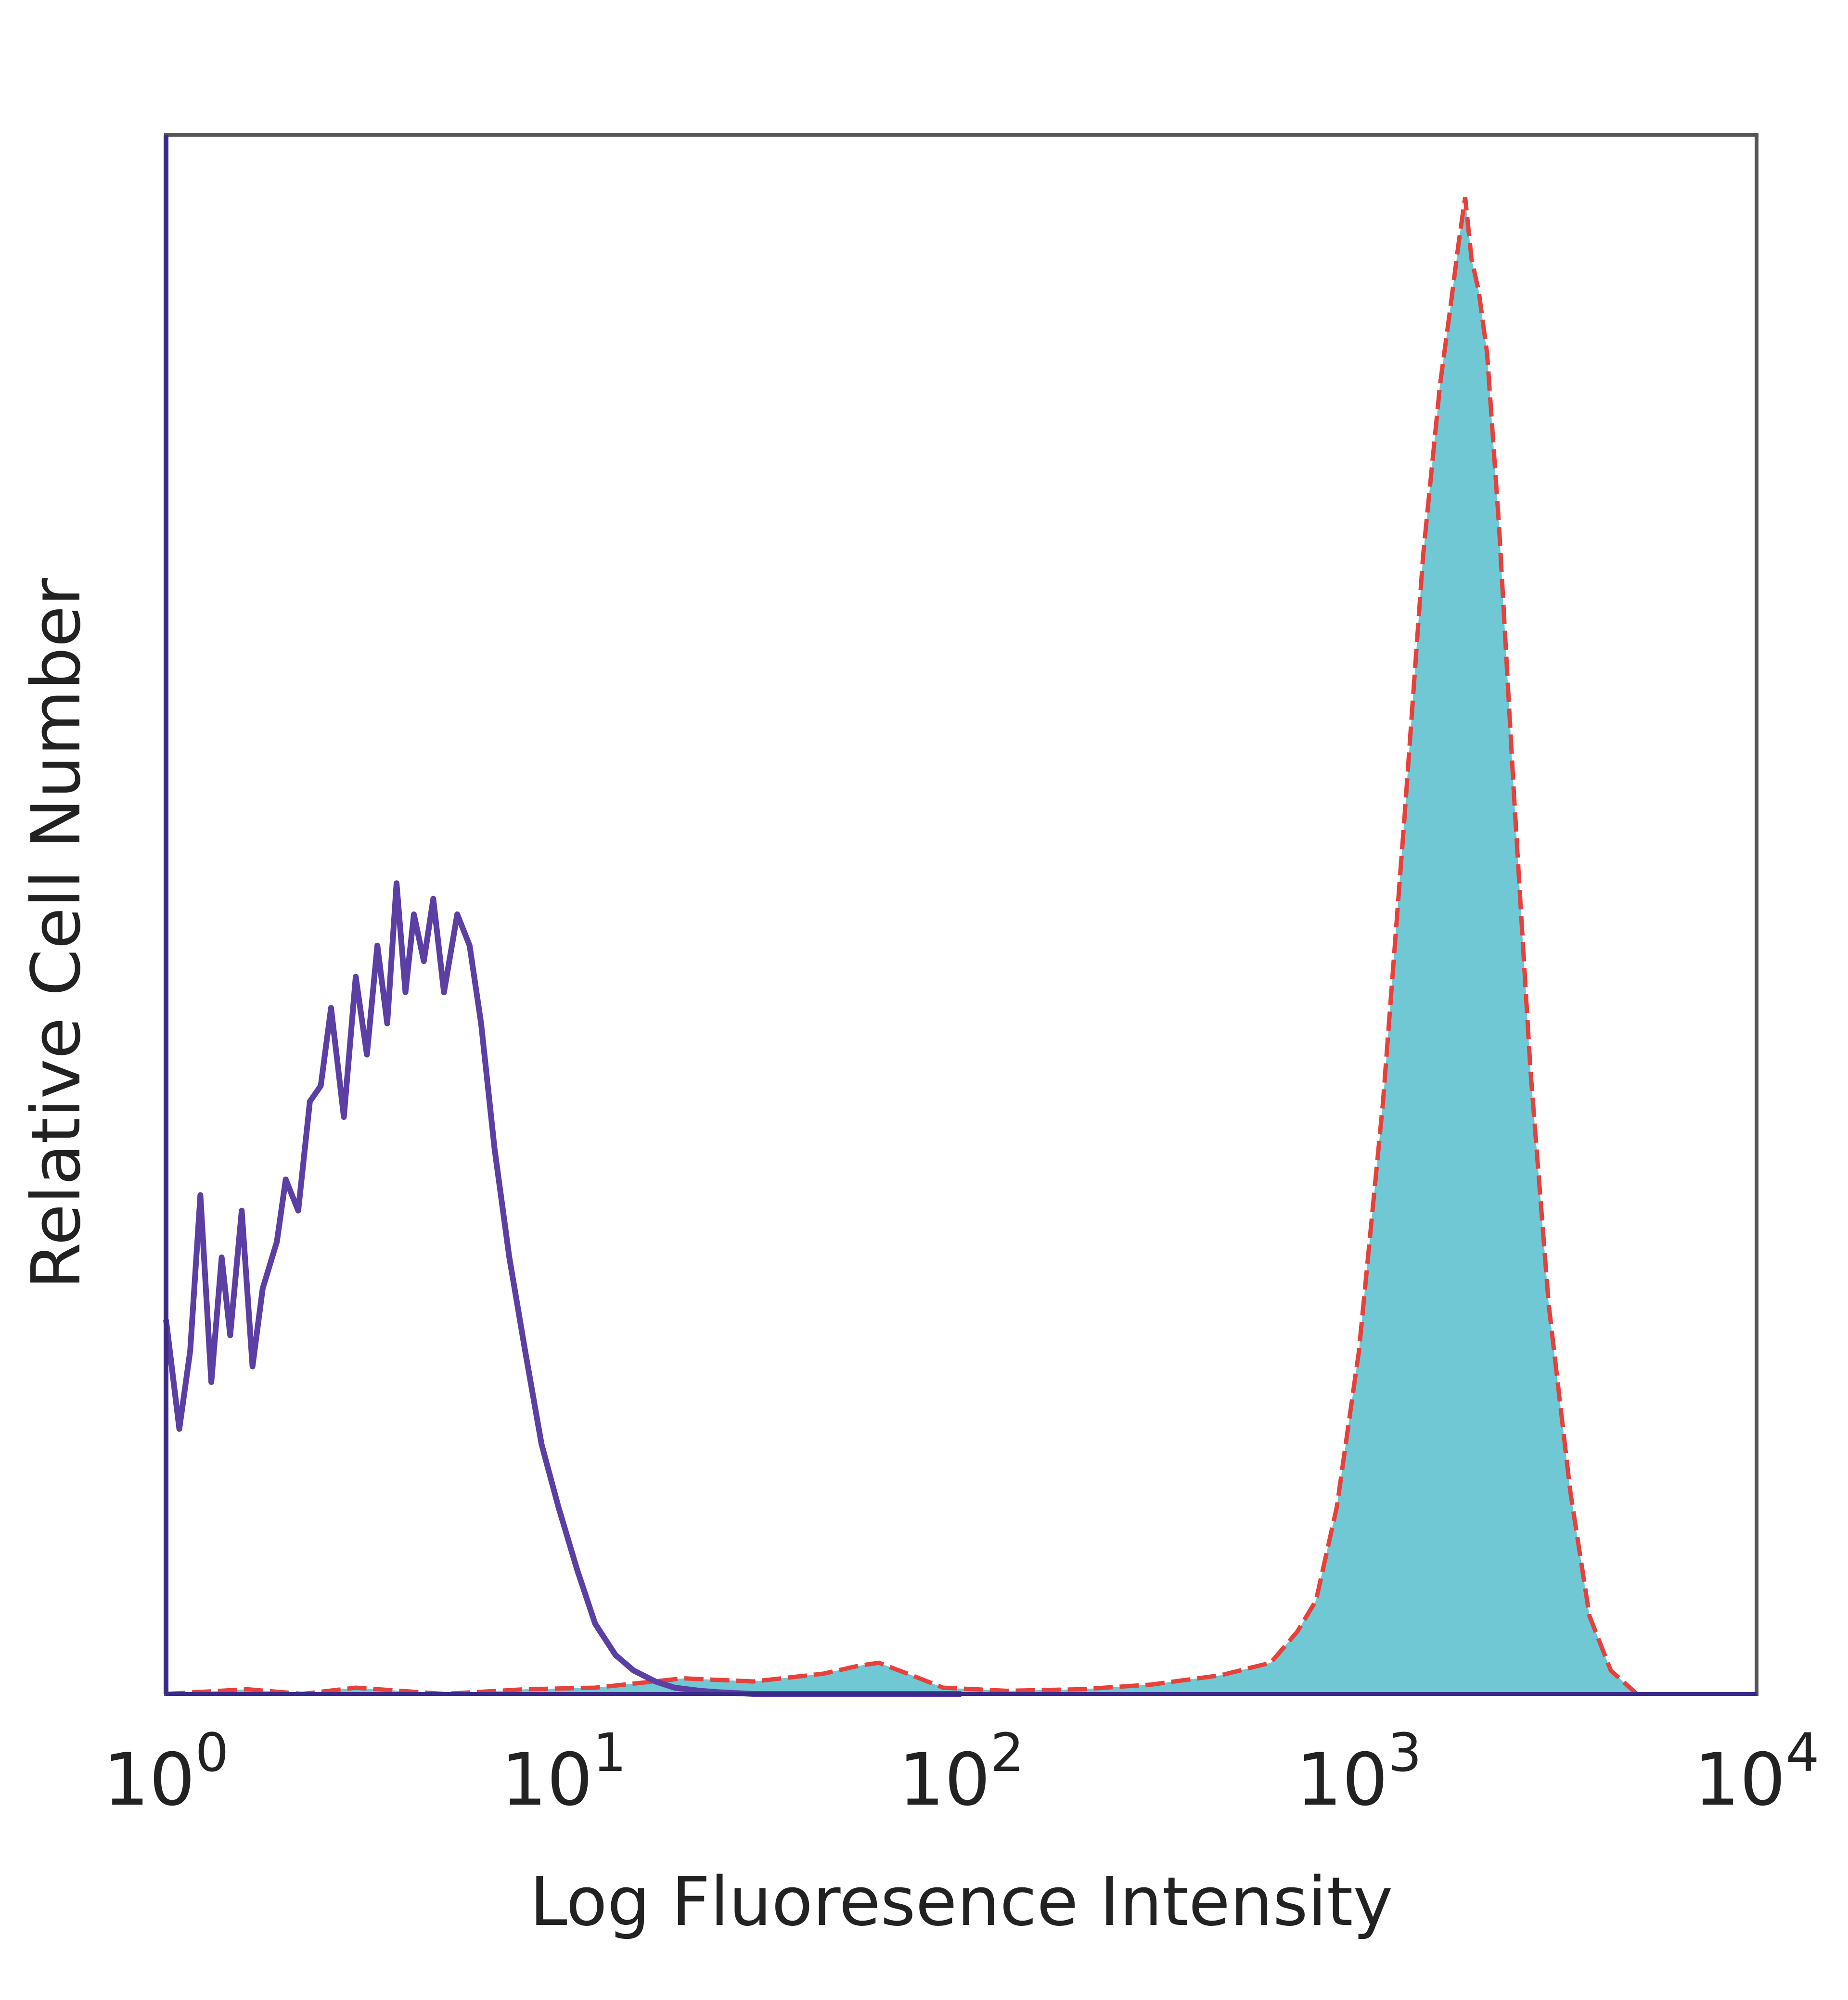 This screenshot has width=1848, height=2000. I want to click on x-tick-labels: 10⁰ 10¹ 10² 10³ 10⁴, so click(961, 1772).